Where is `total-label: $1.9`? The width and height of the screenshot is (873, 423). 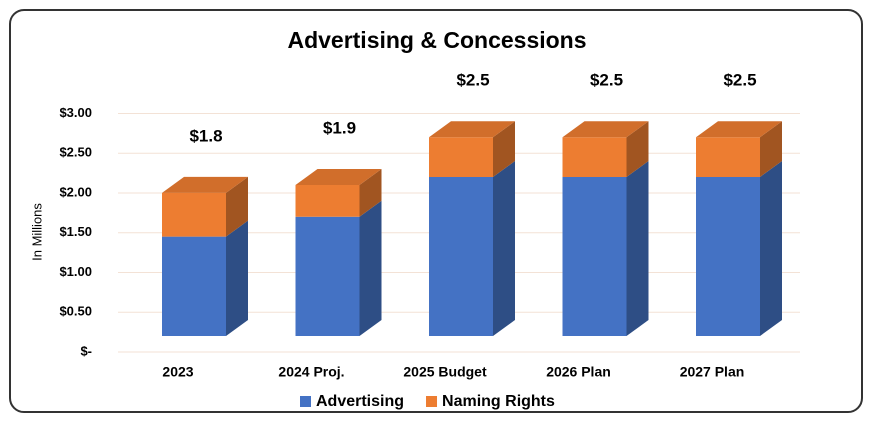
total-label: $1.9 is located at coordinates (339, 127).